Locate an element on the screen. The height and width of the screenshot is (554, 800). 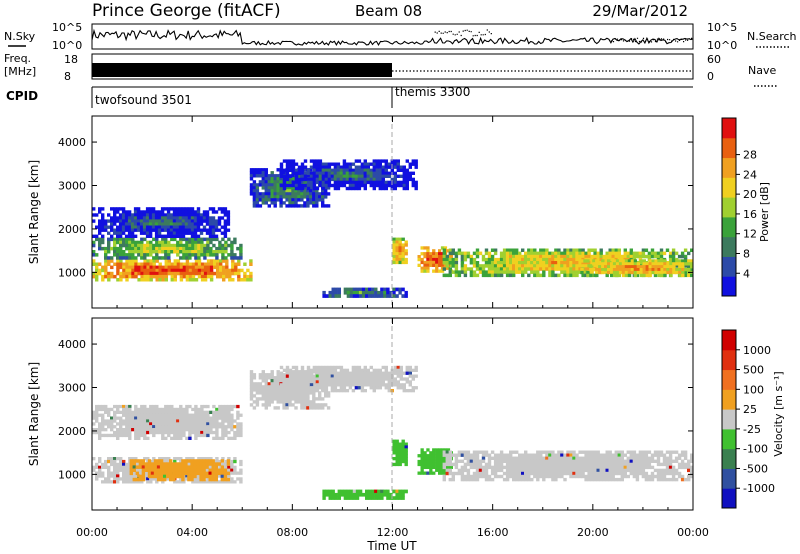
colorbar-tick-label: 8 is located at coordinates (746, 253).